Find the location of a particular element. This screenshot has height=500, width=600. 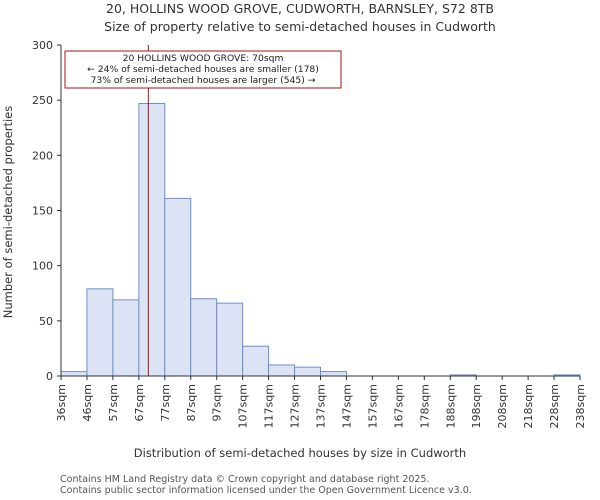

x-tick-label: 157sqm is located at coordinates (372, 406).